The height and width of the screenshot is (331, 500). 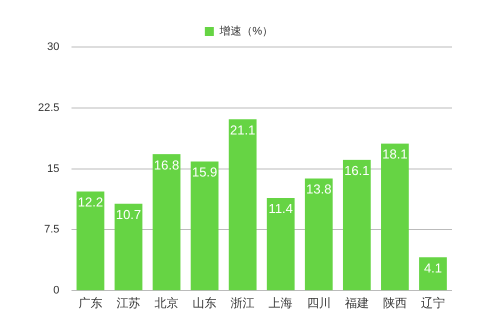 What do you see at coordinates (90, 303) in the screenshot?
I see `x-tick-label: 广东` at bounding box center [90, 303].